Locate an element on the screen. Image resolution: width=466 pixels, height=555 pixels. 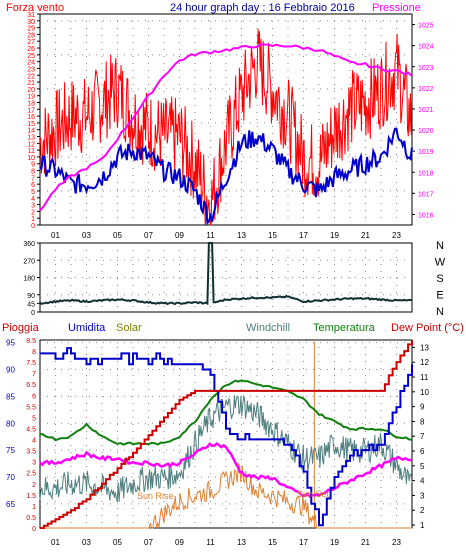
direction-tick-label: 90 is located at coordinates (31, 296).